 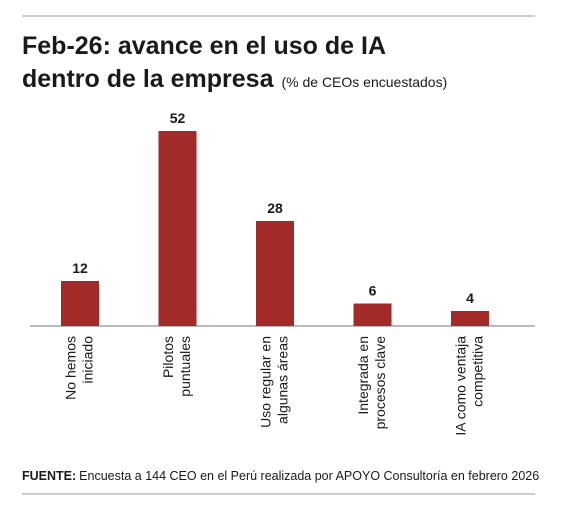 I want to click on value-label: 28, so click(x=275, y=208).